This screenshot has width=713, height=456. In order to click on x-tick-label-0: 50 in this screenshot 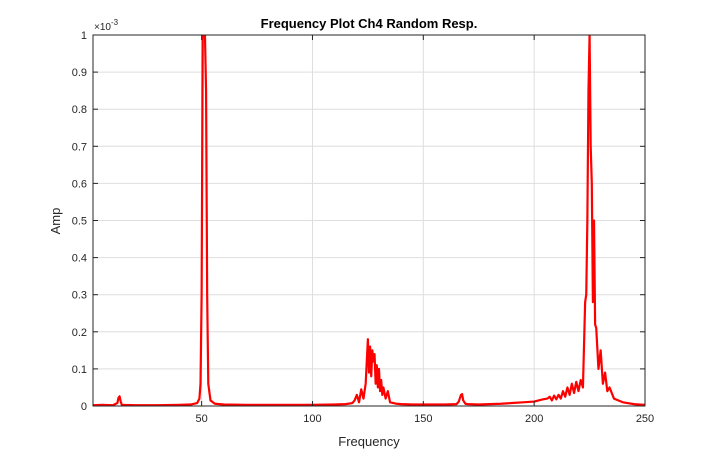, I will do `click(202, 419)`.